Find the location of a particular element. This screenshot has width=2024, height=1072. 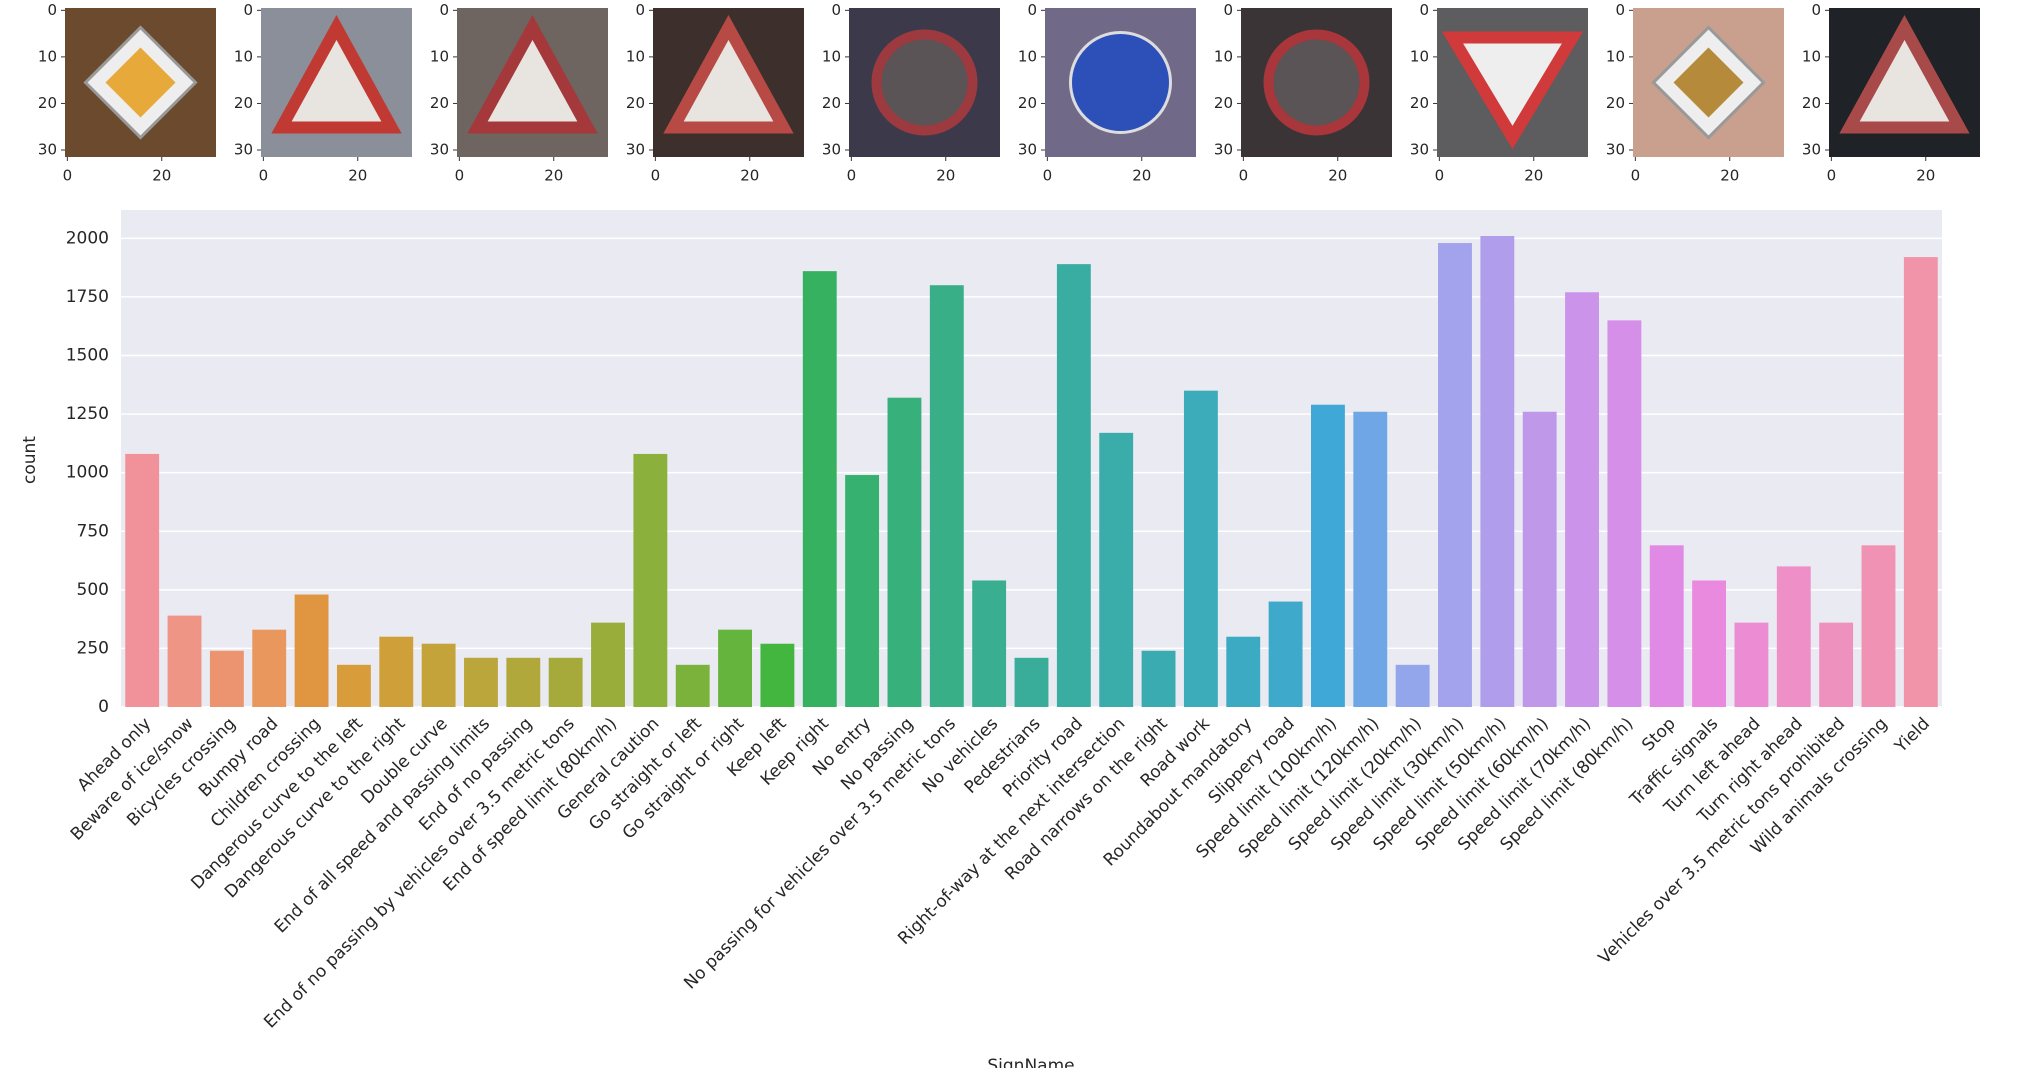

y-axis-label: count is located at coordinates (30, 460).